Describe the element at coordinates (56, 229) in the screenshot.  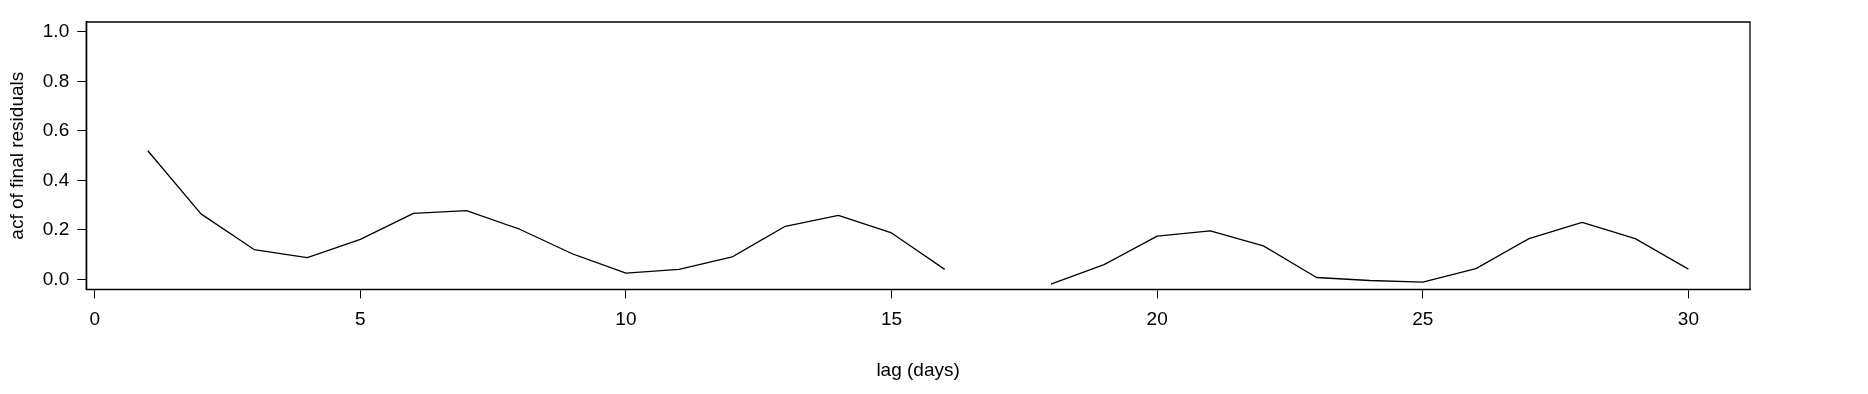
I see `y-tick-label: 0.2` at that location.